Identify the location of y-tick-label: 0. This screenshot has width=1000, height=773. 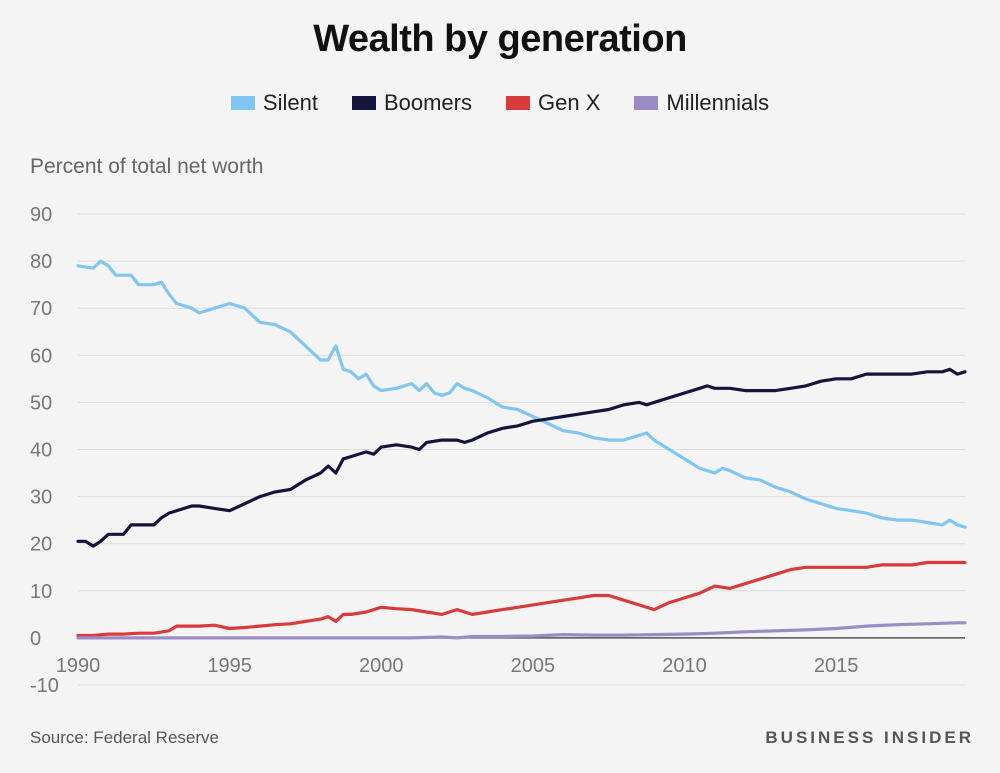
(35, 639).